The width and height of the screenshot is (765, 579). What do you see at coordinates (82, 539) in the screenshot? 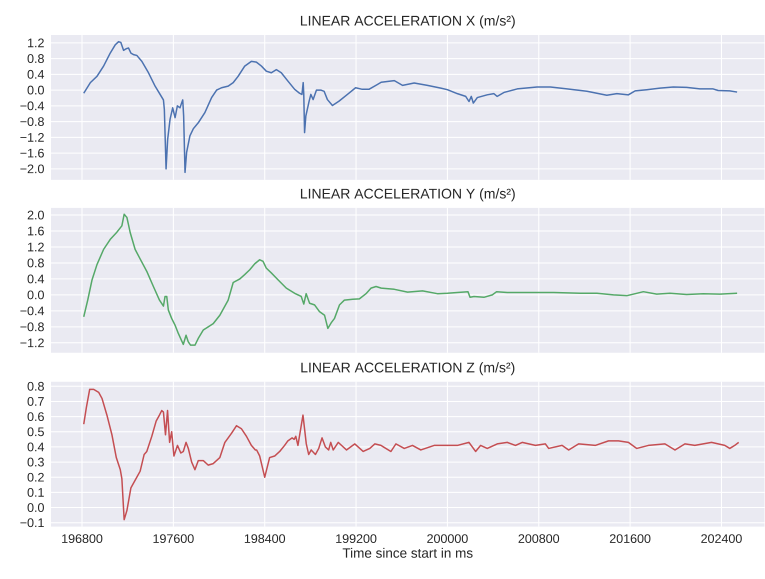
I see `x-tick-label: 196800` at bounding box center [82, 539].